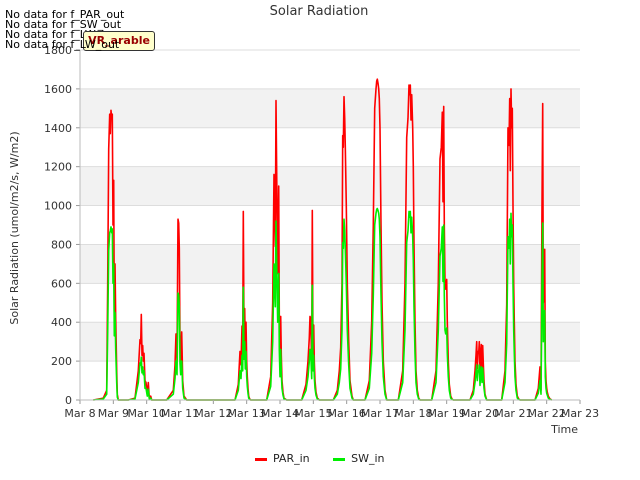 The image size is (640, 480). I want to click on legend: PAR_in SW_in, so click(330, 458).